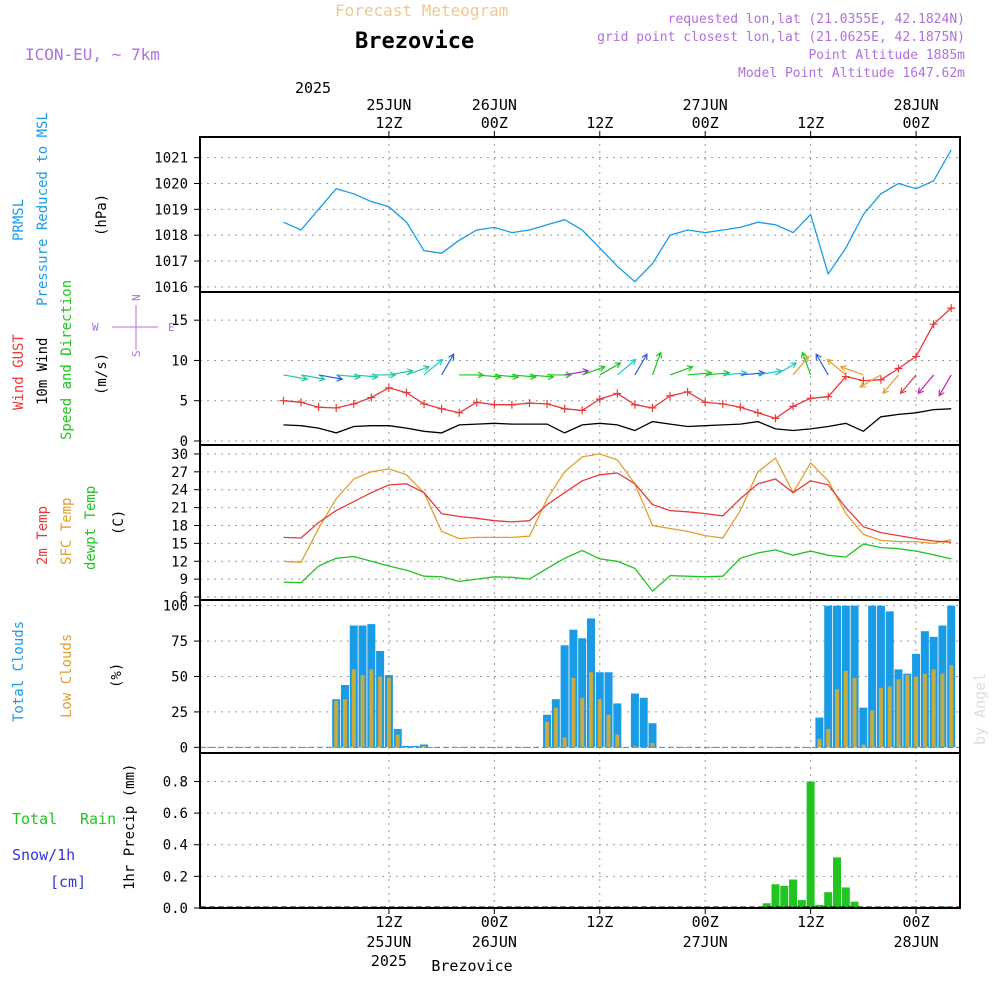 The height and width of the screenshot is (1000, 1000). What do you see at coordinates (980, 709) in the screenshot?
I see `watermark: by Angel` at bounding box center [980, 709].